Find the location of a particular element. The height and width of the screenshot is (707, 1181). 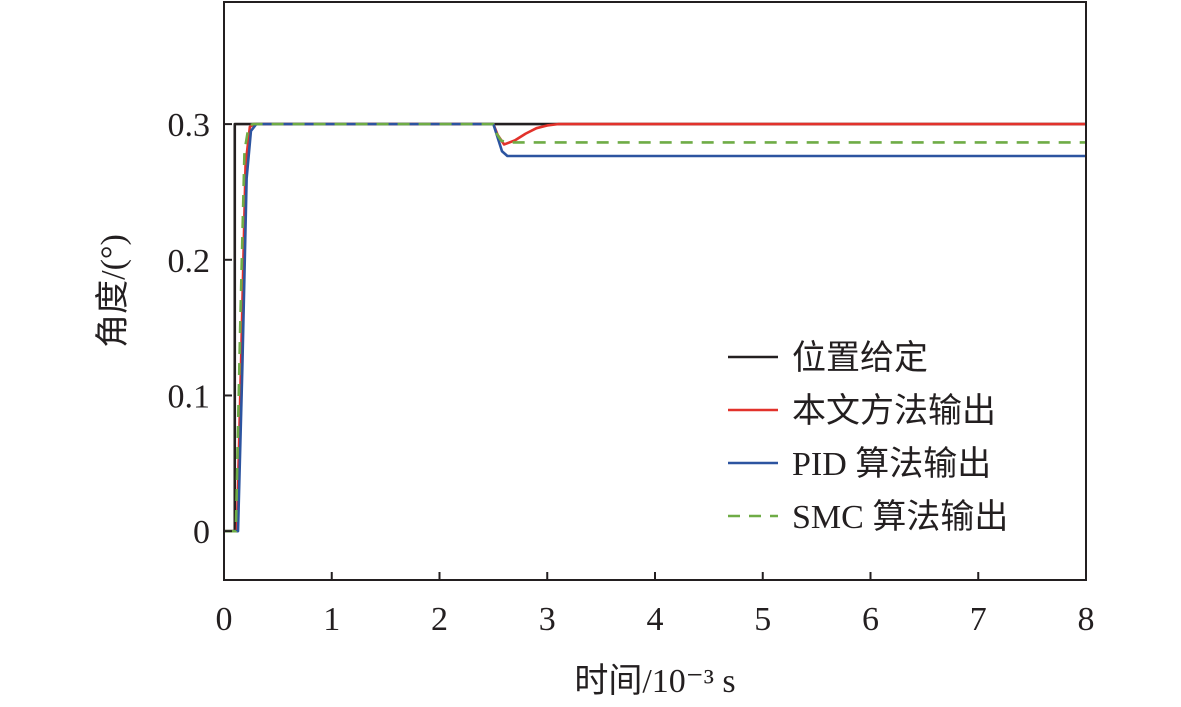

x-axis: 0 1 2 3 4 5 6 7 8 is located at coordinates (655, 605).